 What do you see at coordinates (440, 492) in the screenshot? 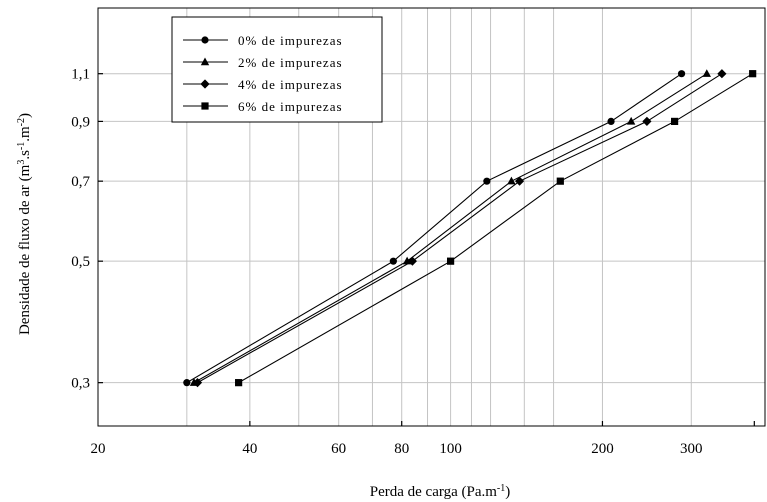
I see `x-axis-title: Perda de carga (Pa.m-1)` at bounding box center [440, 492].